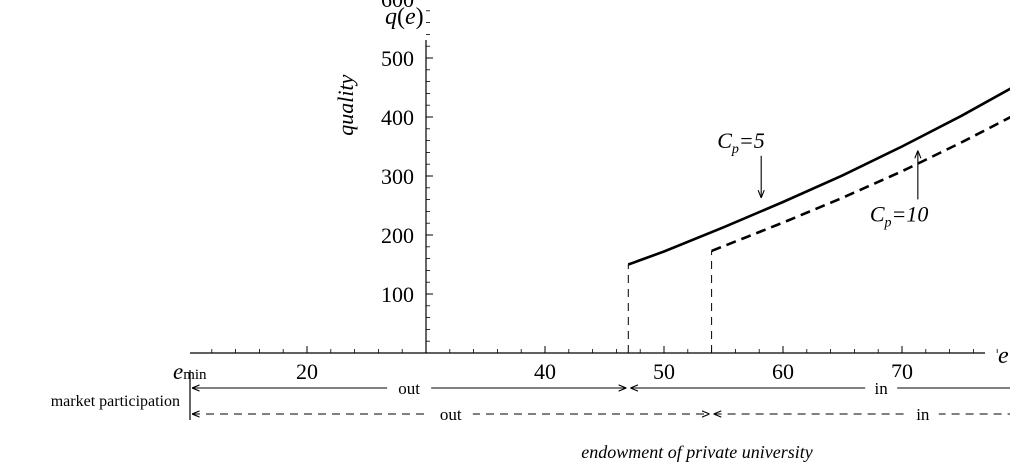 The width and height of the screenshot is (1010, 466). What do you see at coordinates (190, 371) in the screenshot?
I see `emin-label: emin` at bounding box center [190, 371].